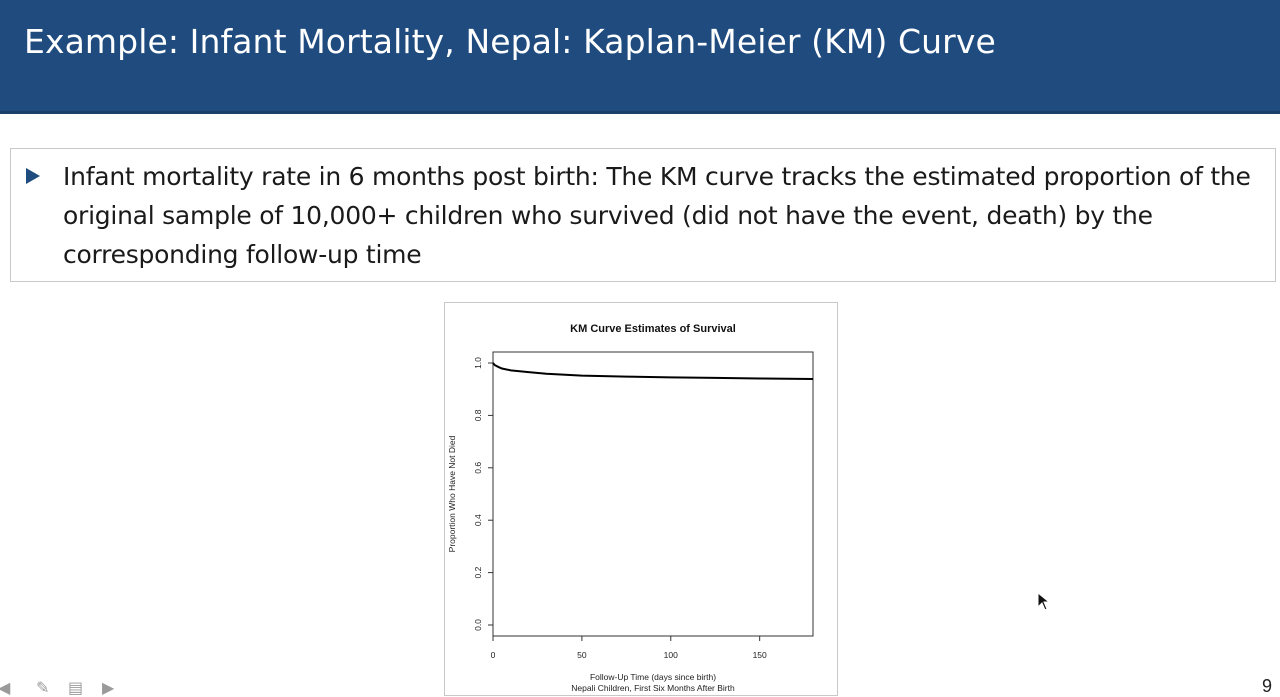  What do you see at coordinates (478, 468) in the screenshot?
I see `y-tick-label: 0.6` at bounding box center [478, 468].